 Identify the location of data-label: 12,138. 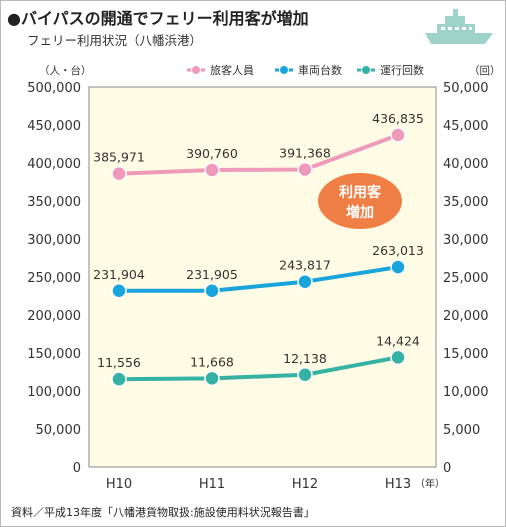
(305, 358).